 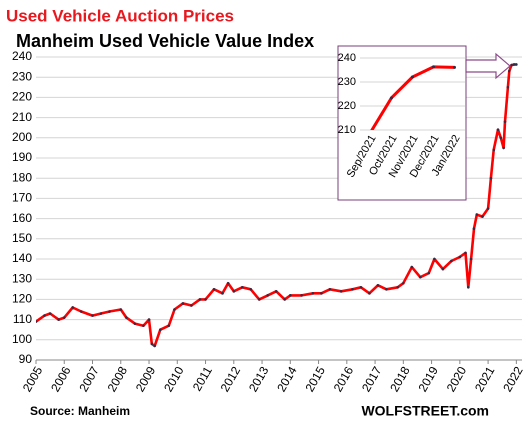 I want to click on x-tick-label: 2018, so click(x=400, y=379).